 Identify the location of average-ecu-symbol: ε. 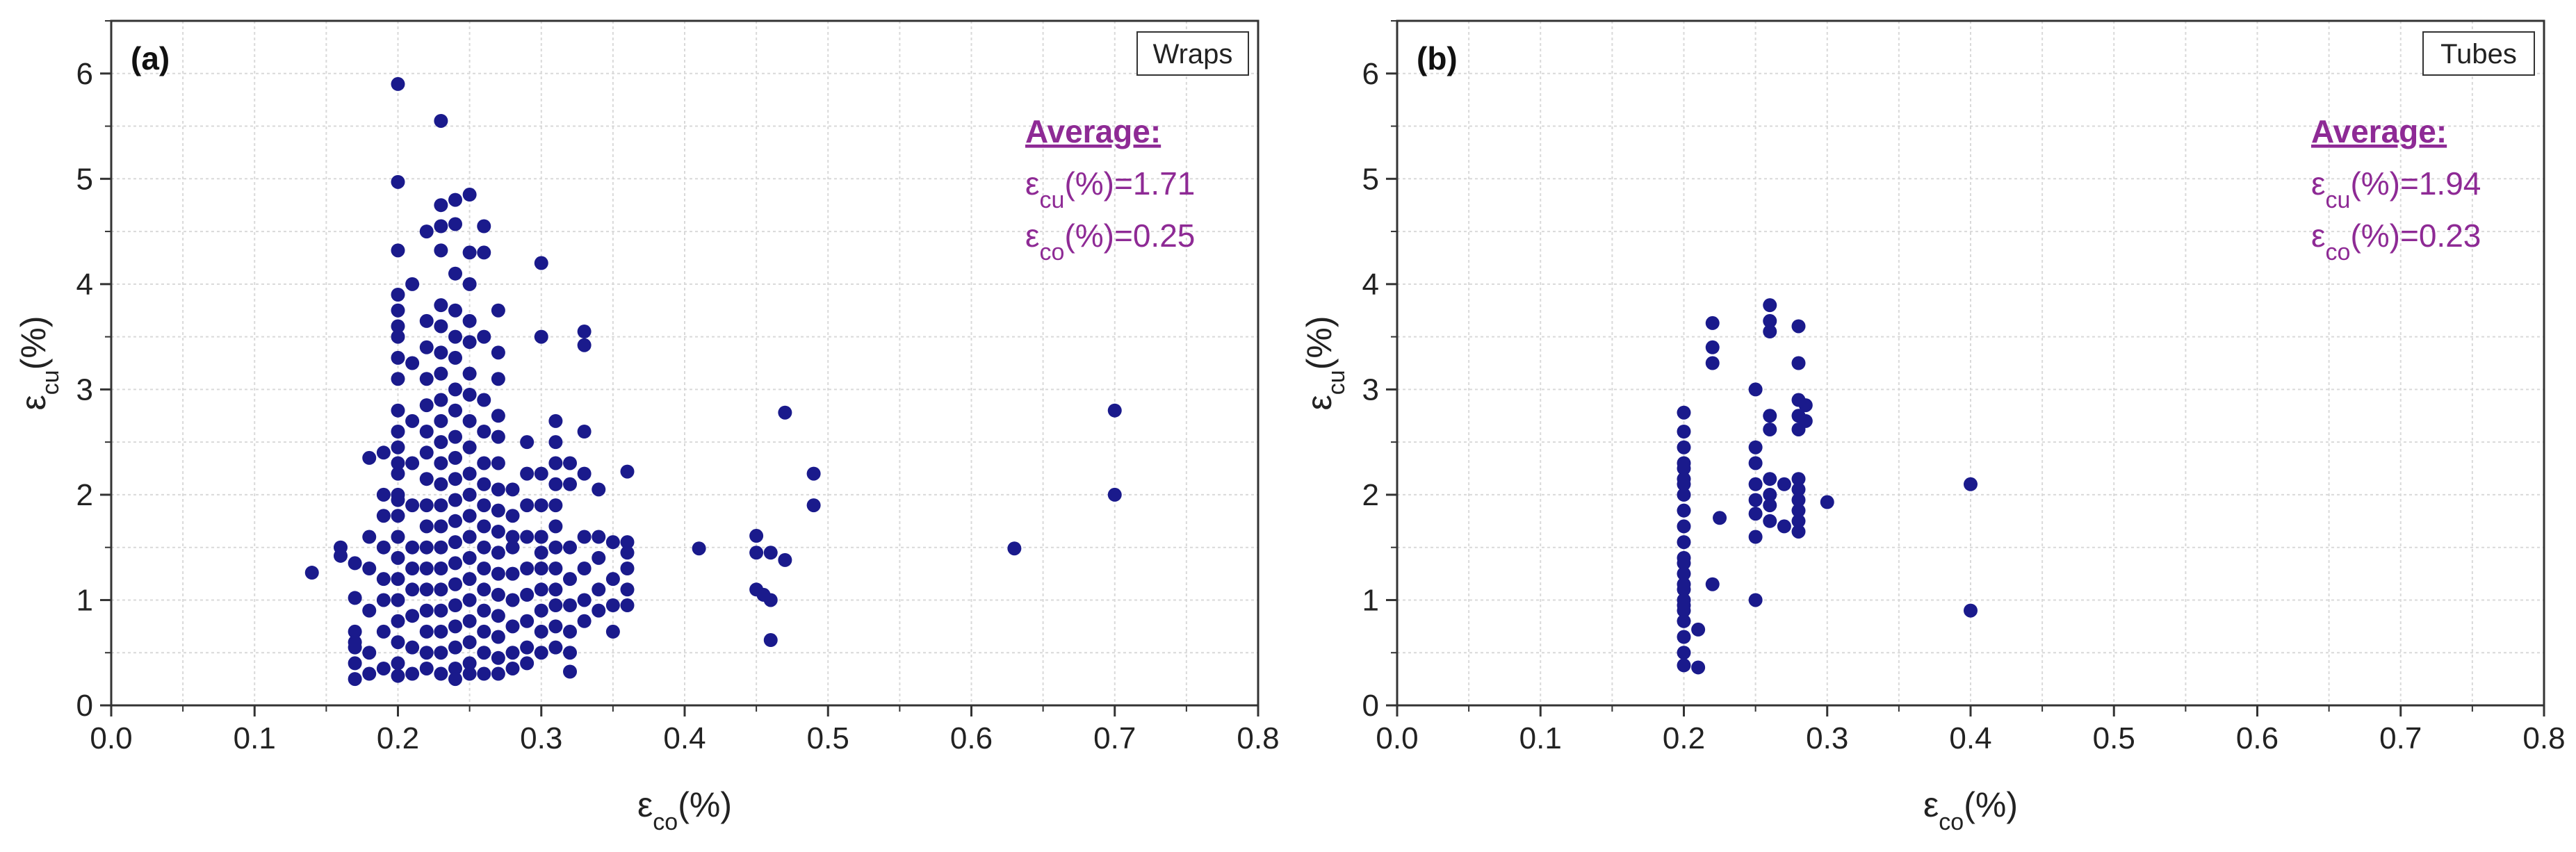
(1032, 183).